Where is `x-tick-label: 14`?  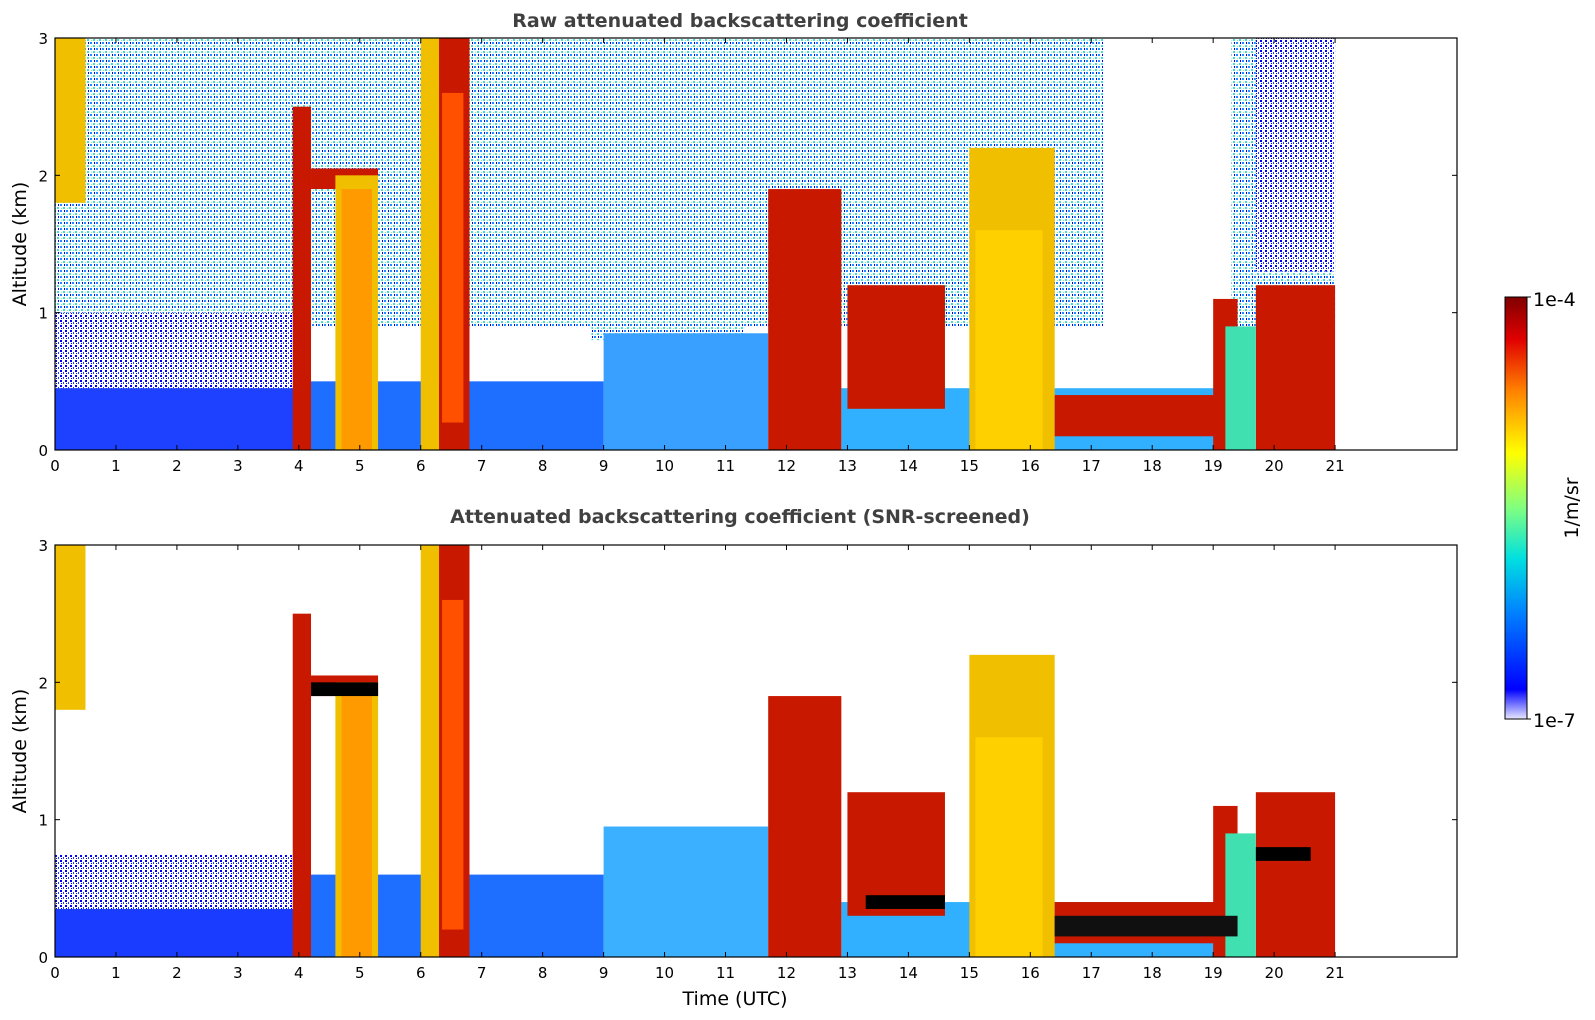 x-tick-label: 14 is located at coordinates (908, 466).